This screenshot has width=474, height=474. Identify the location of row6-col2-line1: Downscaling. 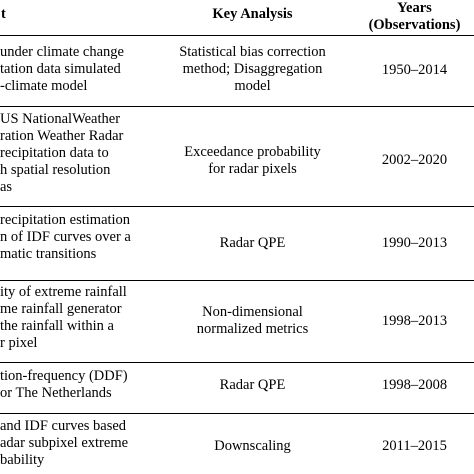
(252, 446).